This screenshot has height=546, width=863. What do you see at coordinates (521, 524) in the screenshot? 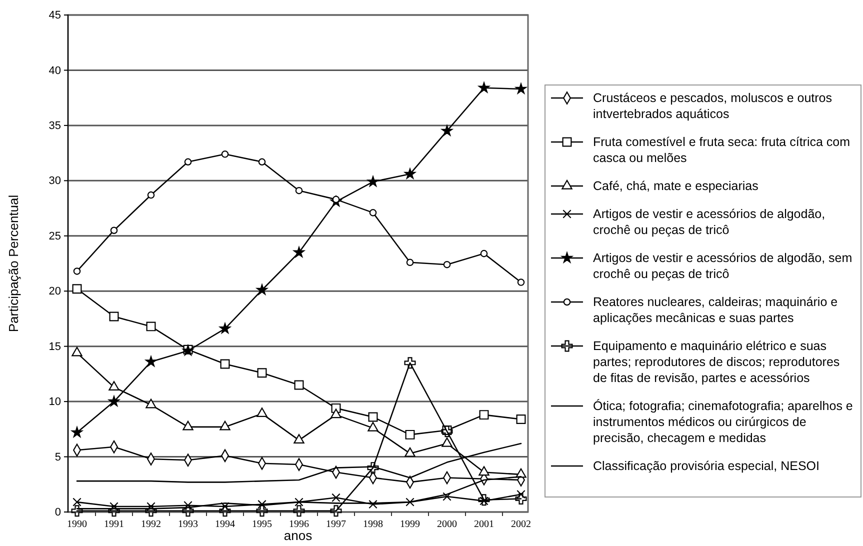
I see `x-tick-label: 2002` at bounding box center [521, 524].